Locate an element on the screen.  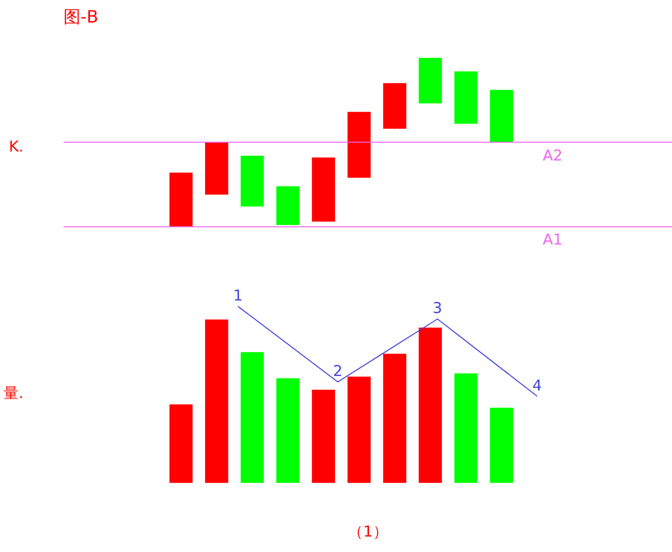
x-tick-label: 2 is located at coordinates (337, 371).